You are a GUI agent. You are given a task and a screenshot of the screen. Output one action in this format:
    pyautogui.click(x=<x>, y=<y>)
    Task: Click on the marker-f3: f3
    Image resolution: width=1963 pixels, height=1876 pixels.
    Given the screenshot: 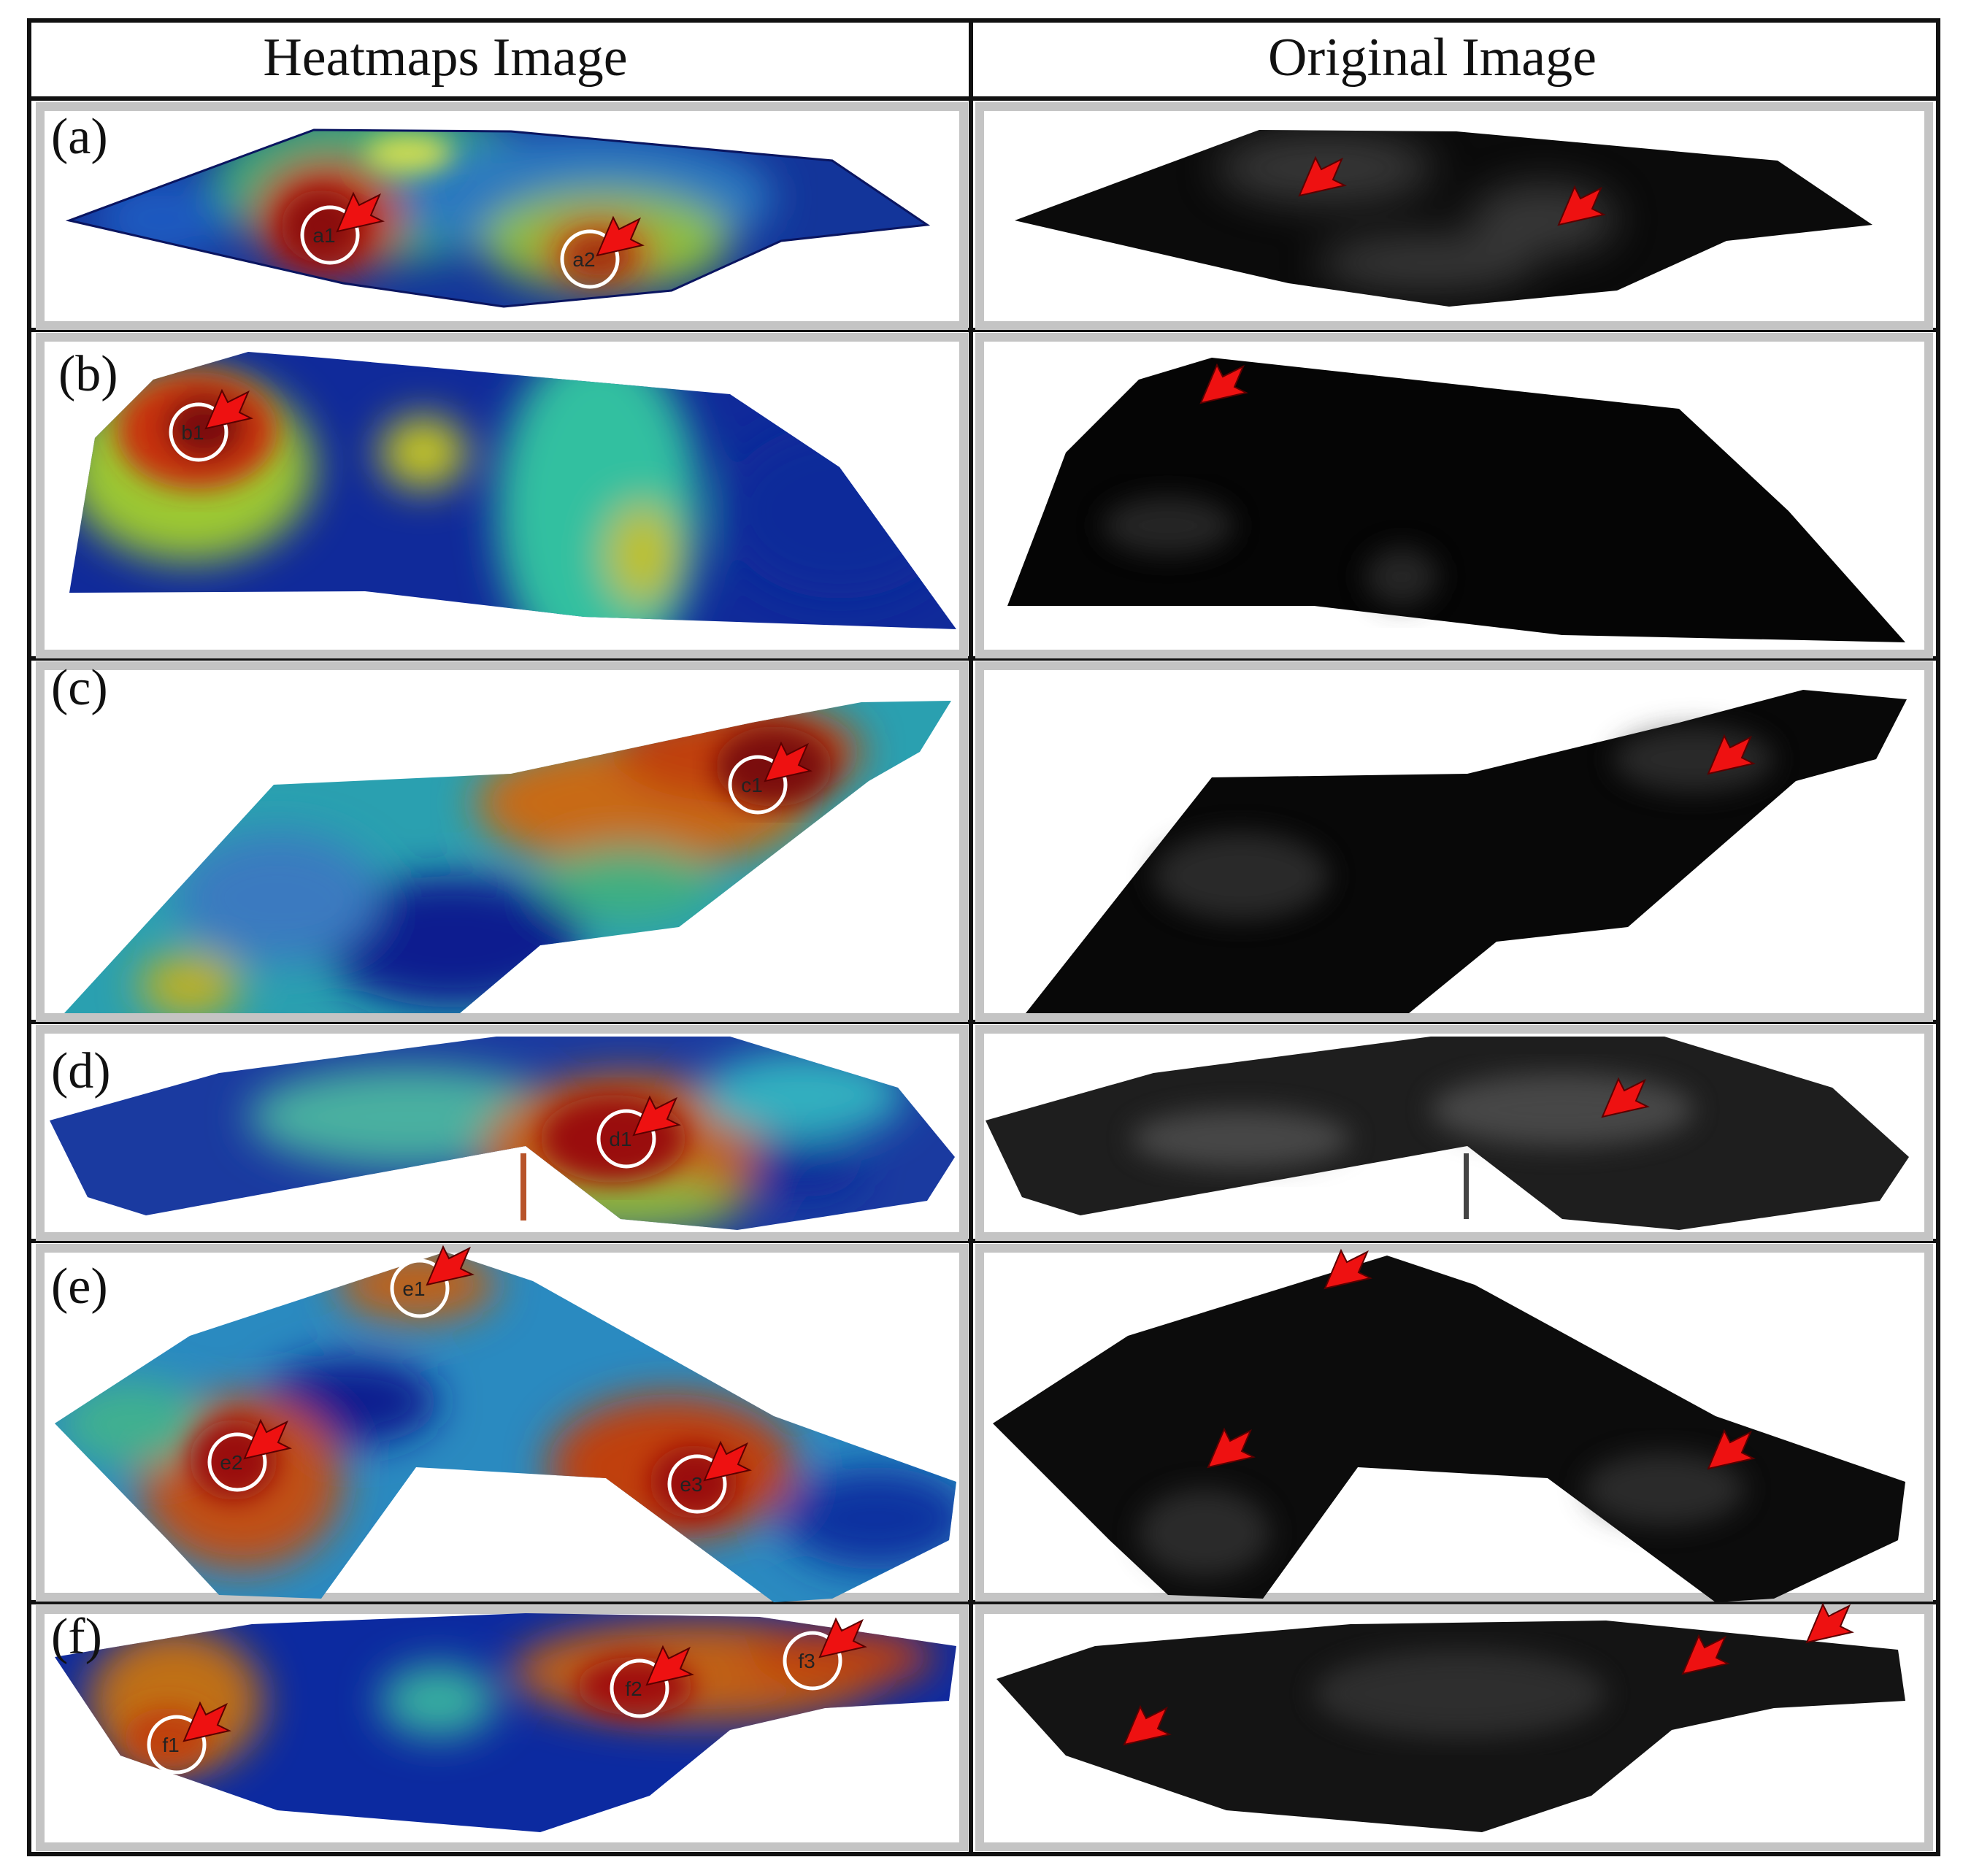 What is the action you would take?
    pyautogui.click(x=812, y=1661)
    